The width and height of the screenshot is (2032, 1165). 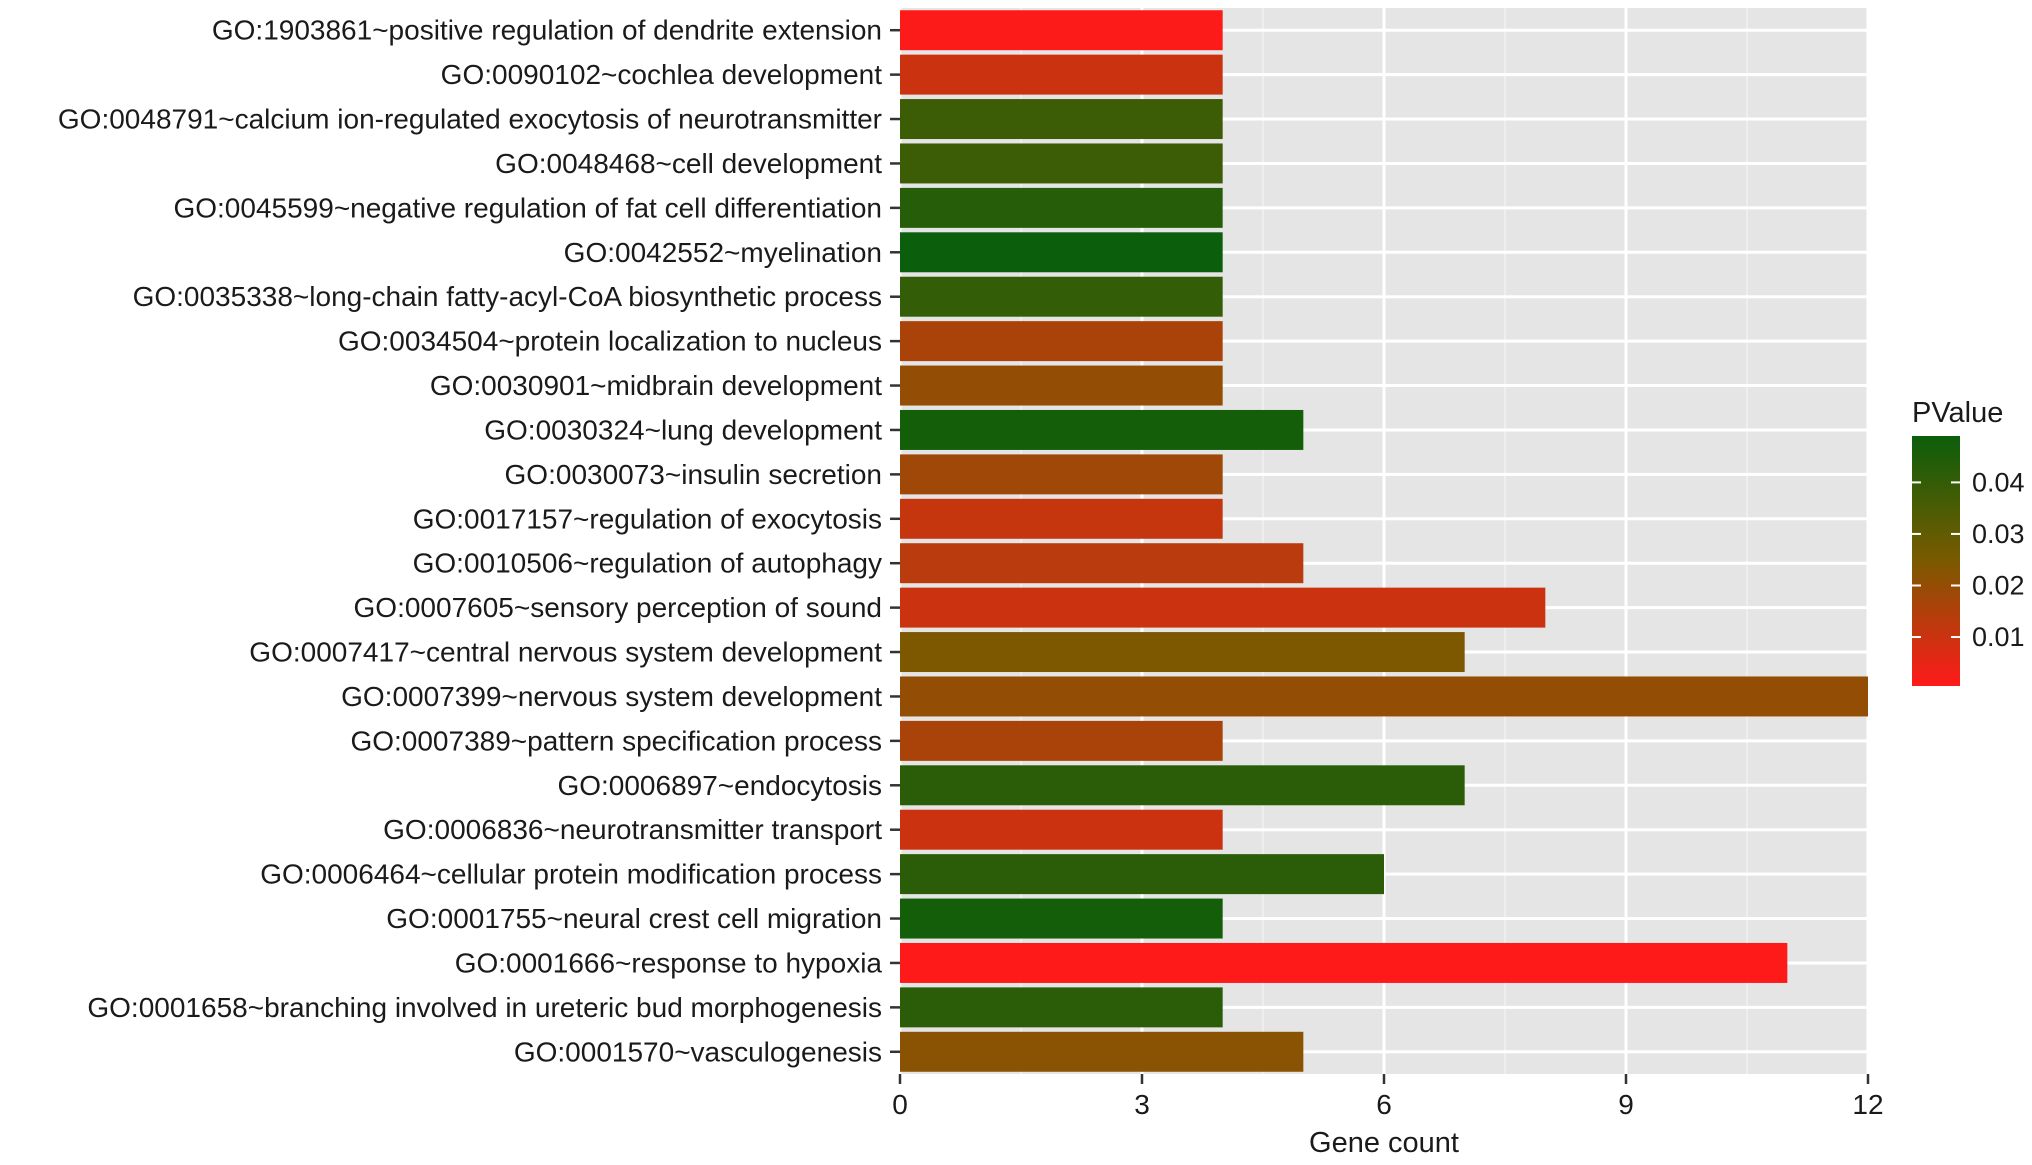 I want to click on category-label: GO:0001666~response to hypoxia, so click(x=669, y=962).